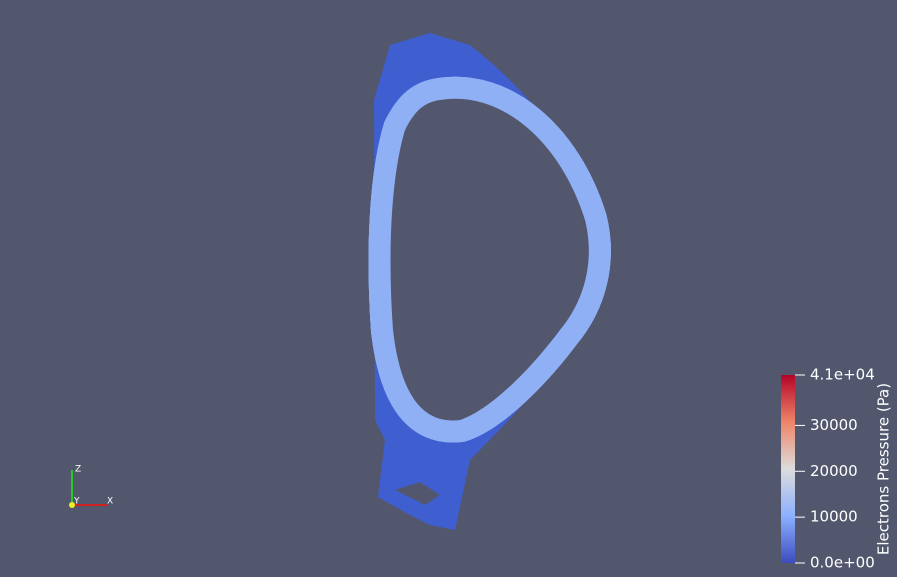  What do you see at coordinates (834, 425) in the screenshot?
I see `tick-label: 30000` at bounding box center [834, 425].